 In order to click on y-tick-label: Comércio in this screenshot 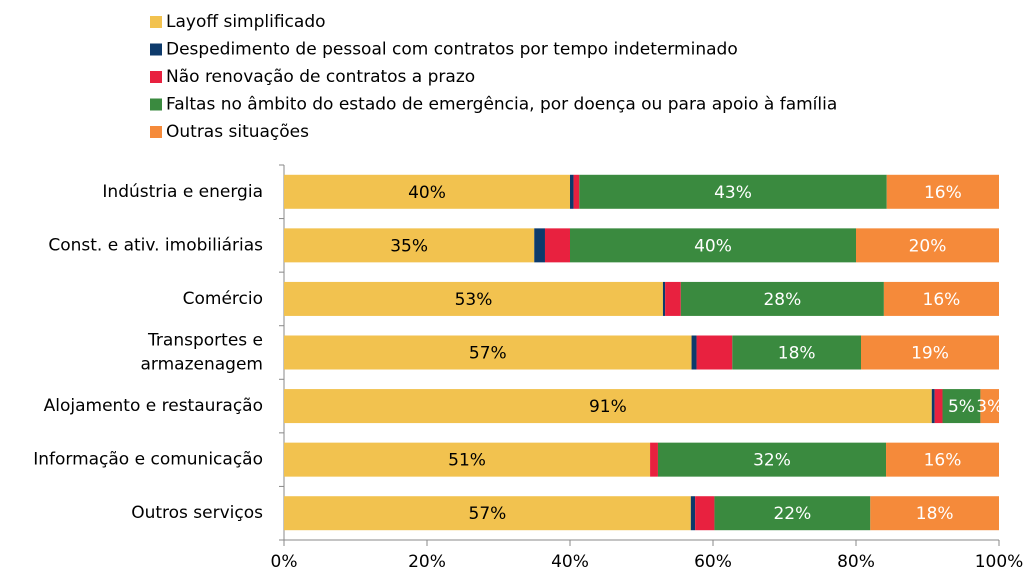, I will do `click(223, 299)`.